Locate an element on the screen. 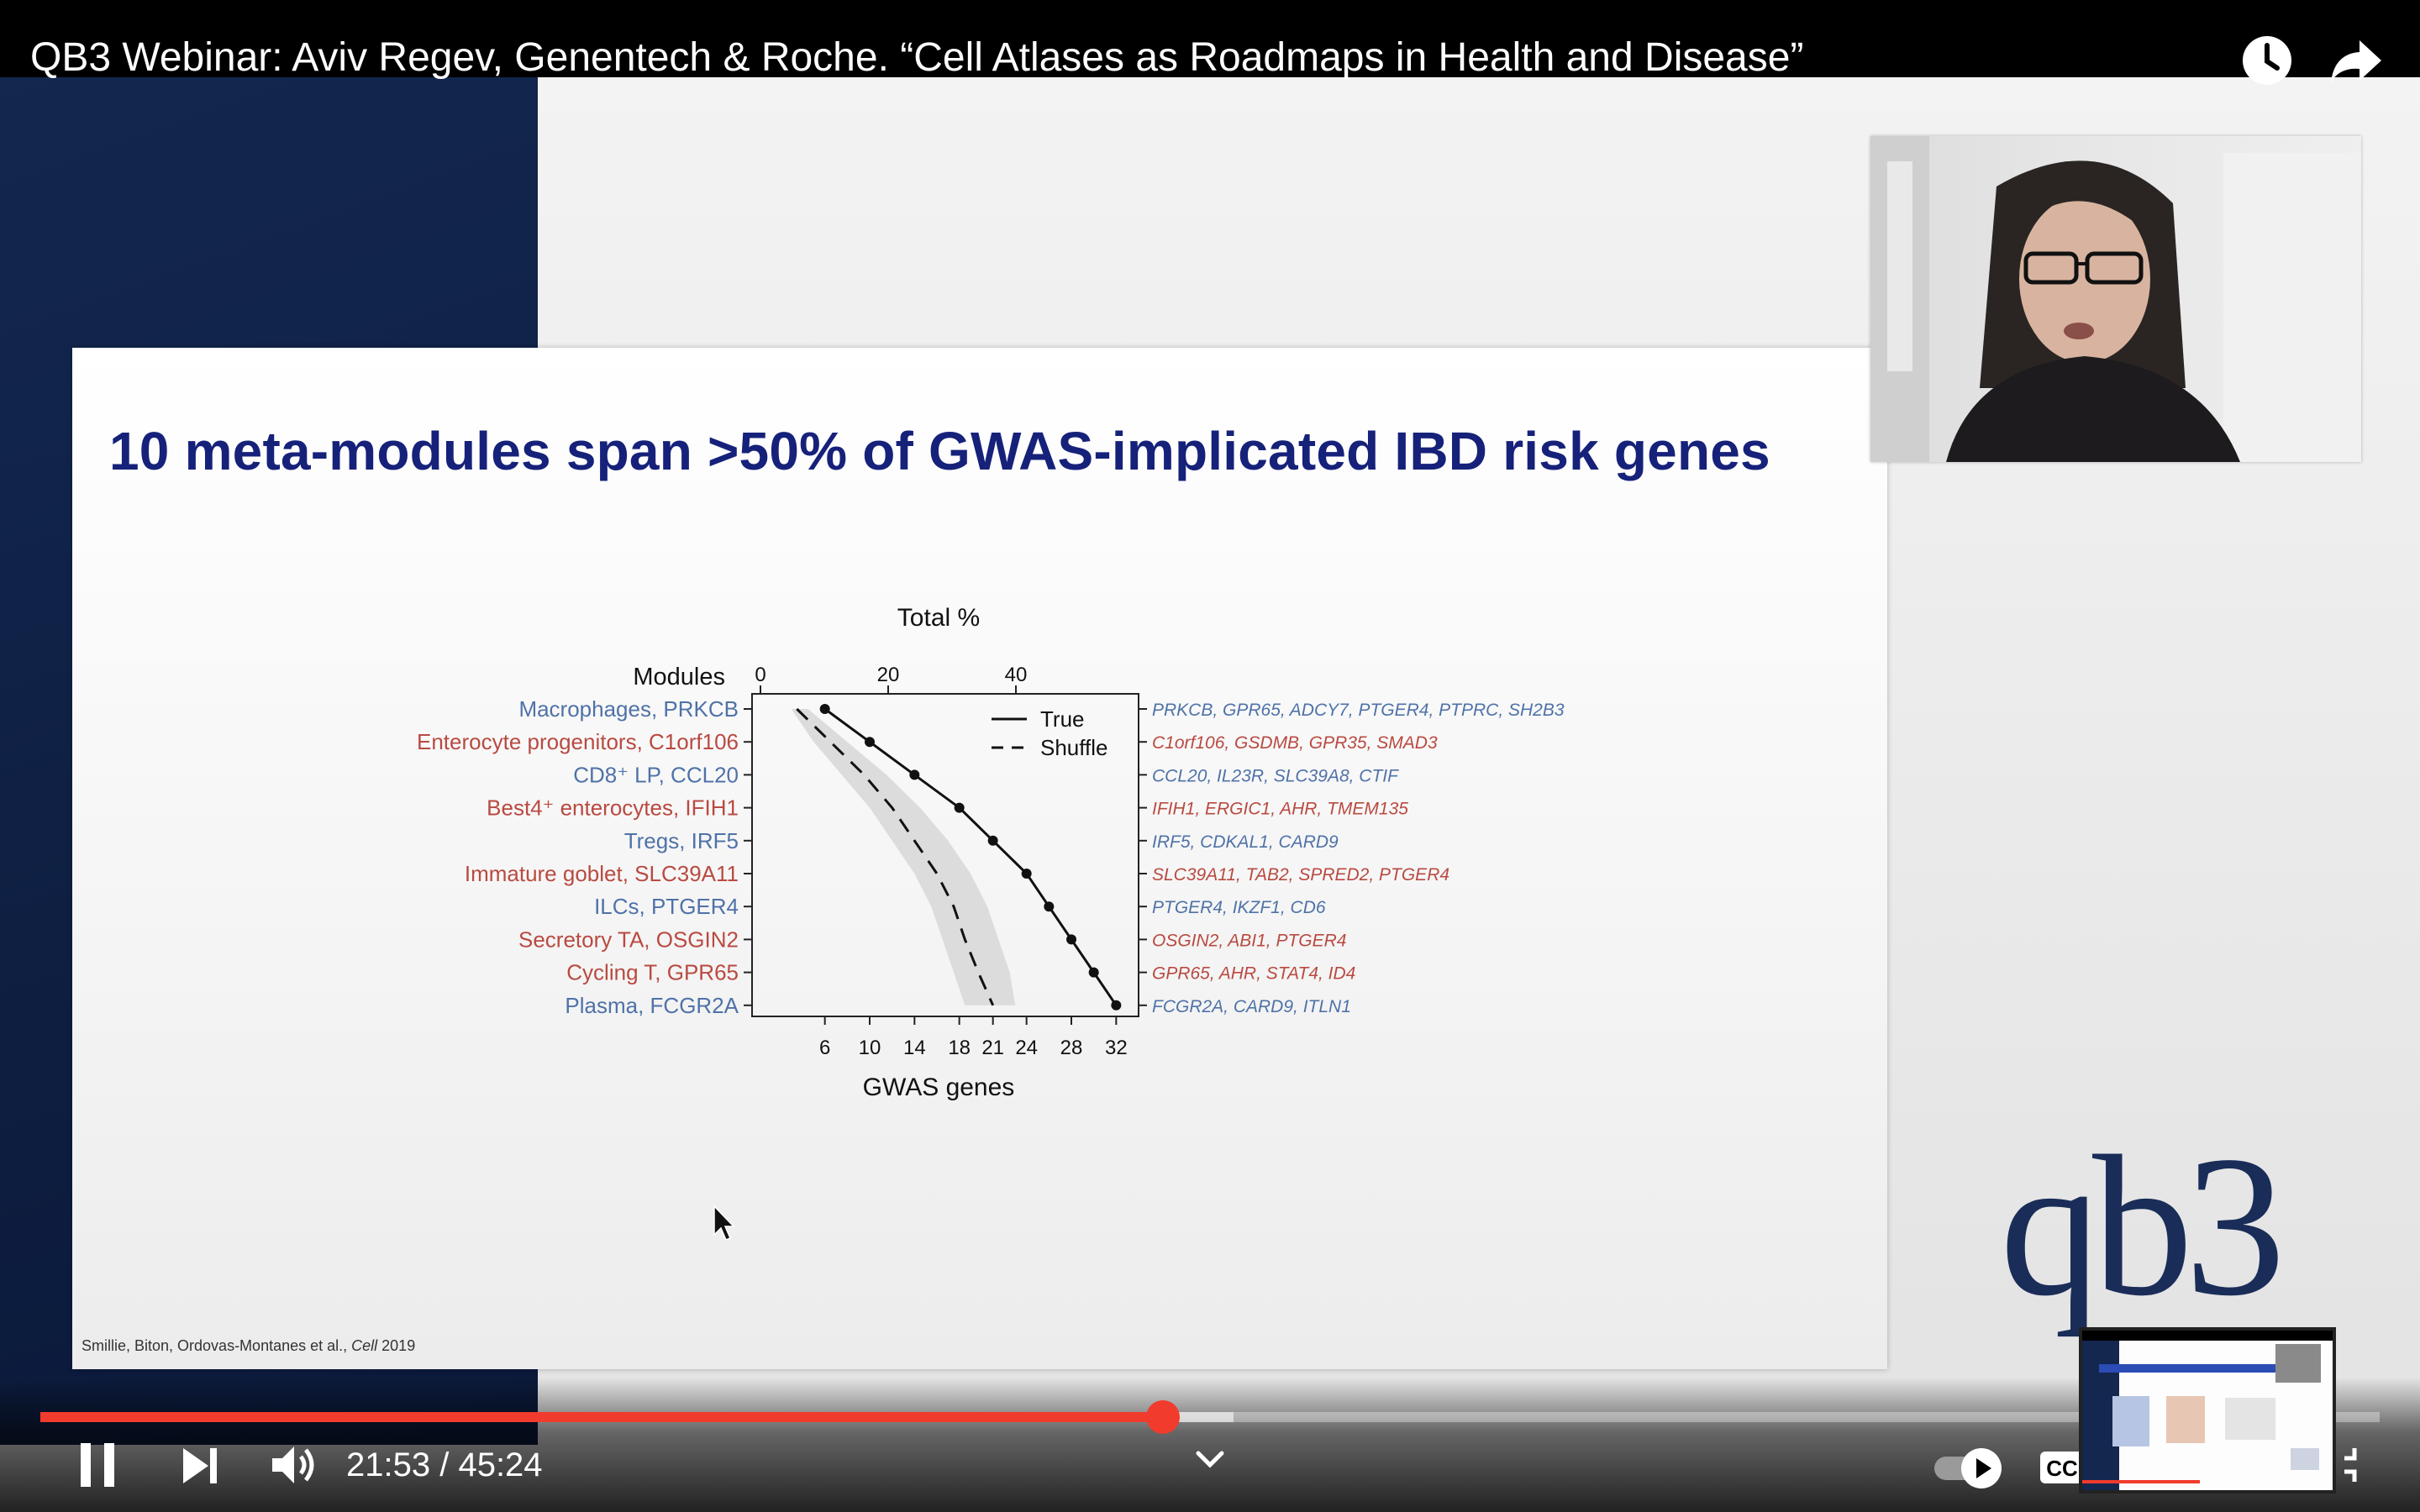  qb3-logo: qb3 is located at coordinates (2143, 1225).